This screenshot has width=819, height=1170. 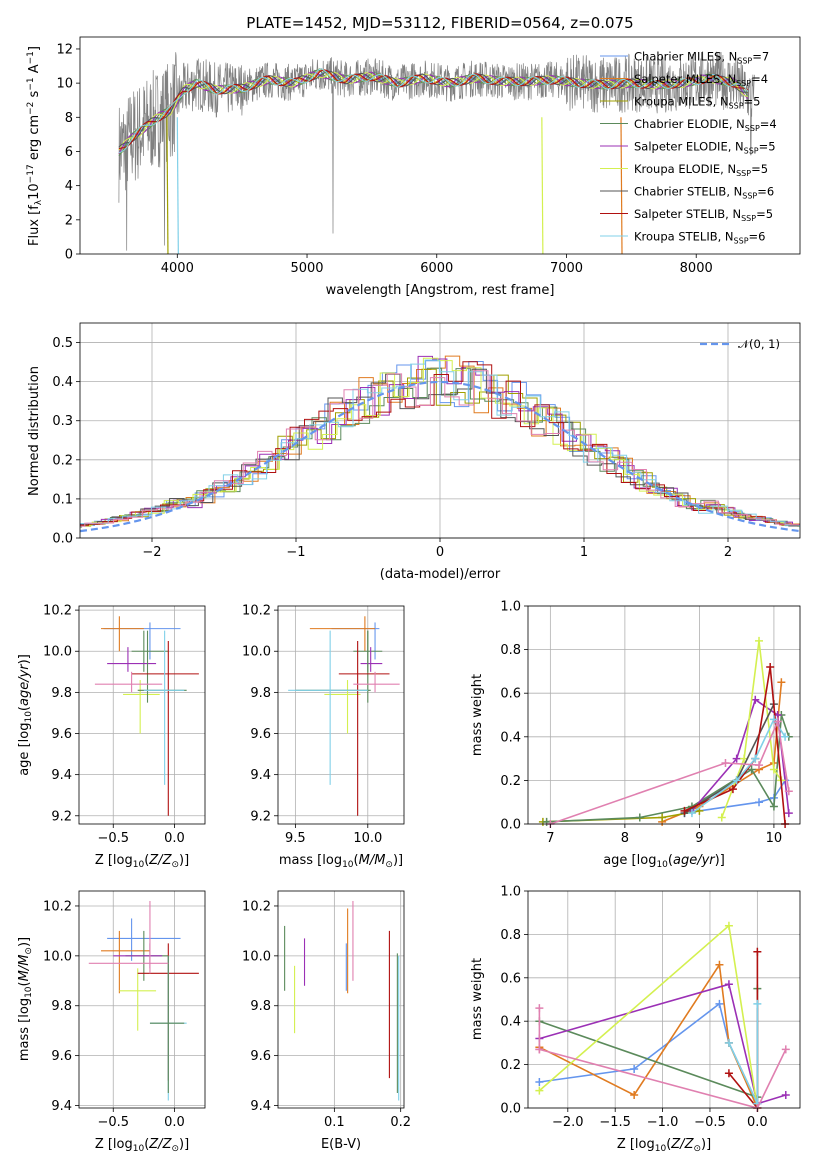 I want to click on y-tick-label: 0.0, so click(x=510, y=825).